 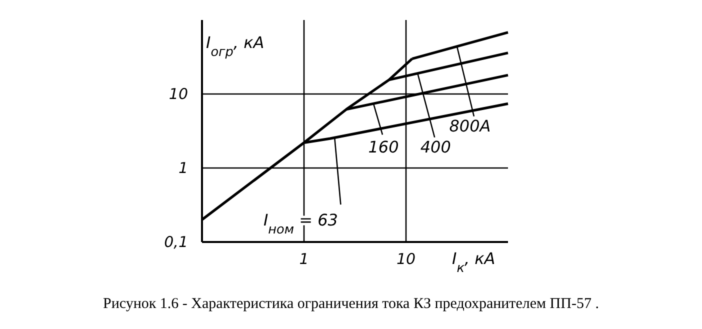 What do you see at coordinates (178, 94) in the screenshot?
I see `y-tick-label: 10` at bounding box center [178, 94].